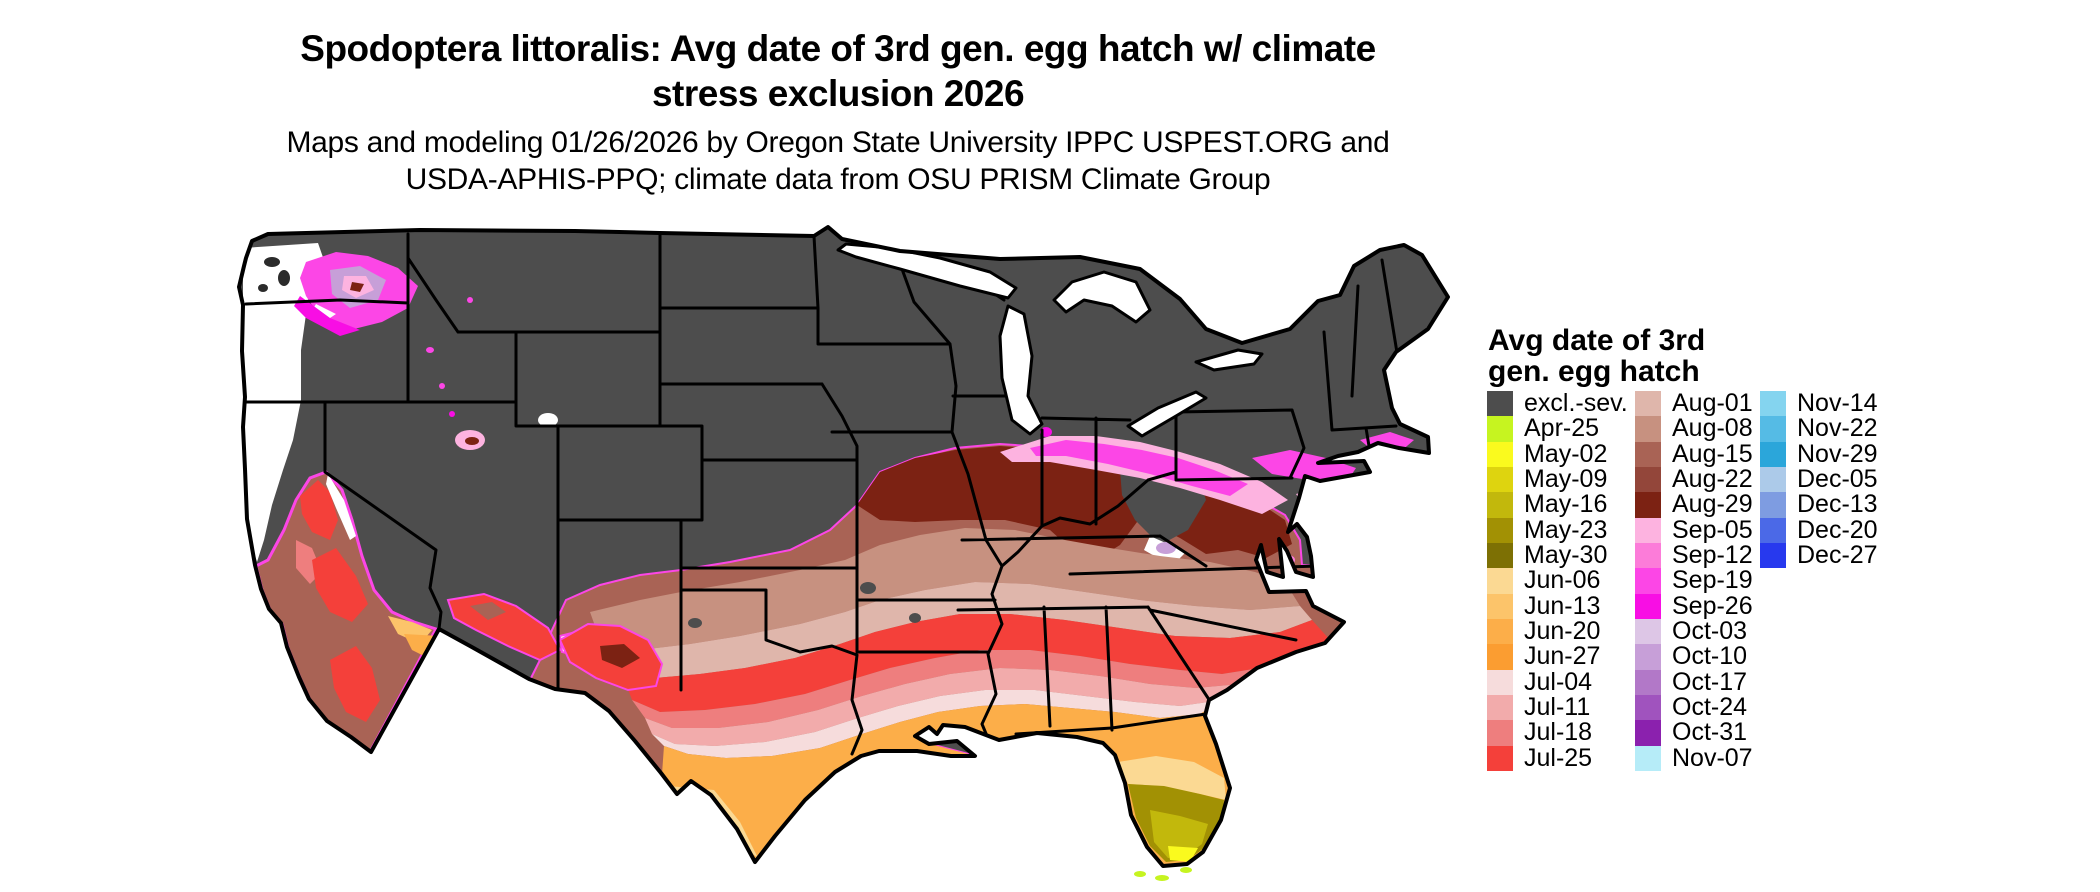 This screenshot has height=892, width=2100. I want to click on legend-entry: Oct-17, so click(1694, 681).